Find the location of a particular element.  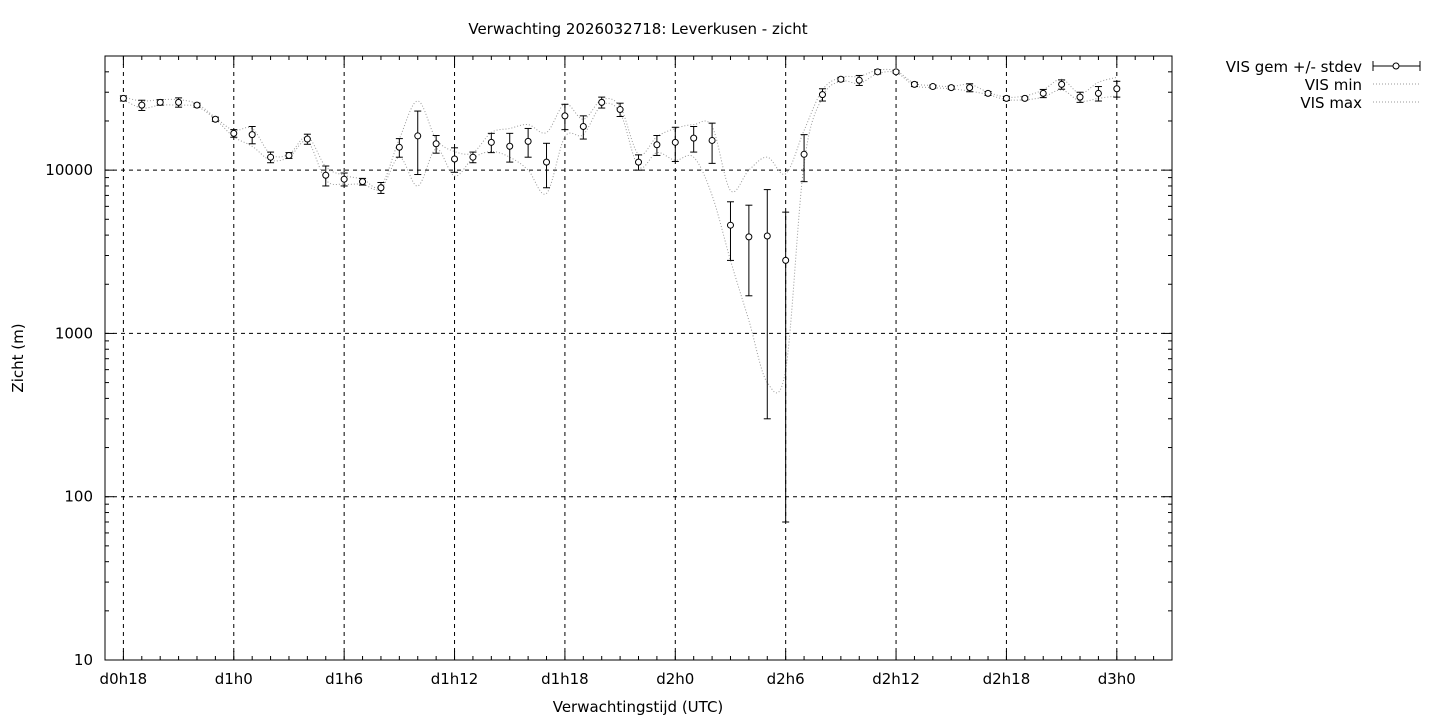

legend-label-mean: VIS gem +/- stdev is located at coordinates (1294, 67).